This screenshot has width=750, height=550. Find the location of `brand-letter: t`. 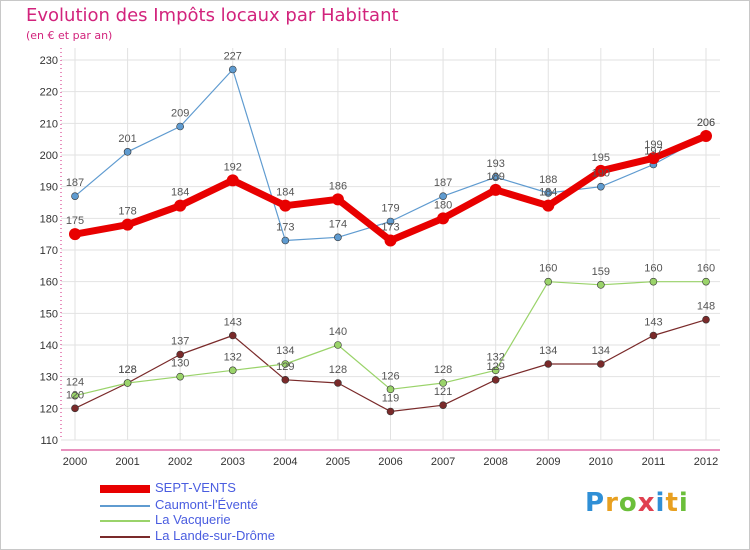

brand-letter: t is located at coordinates (672, 503).